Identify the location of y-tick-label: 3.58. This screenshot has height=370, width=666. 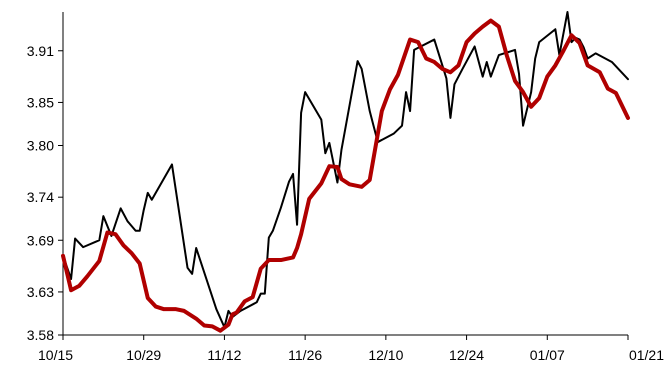
(40, 335).